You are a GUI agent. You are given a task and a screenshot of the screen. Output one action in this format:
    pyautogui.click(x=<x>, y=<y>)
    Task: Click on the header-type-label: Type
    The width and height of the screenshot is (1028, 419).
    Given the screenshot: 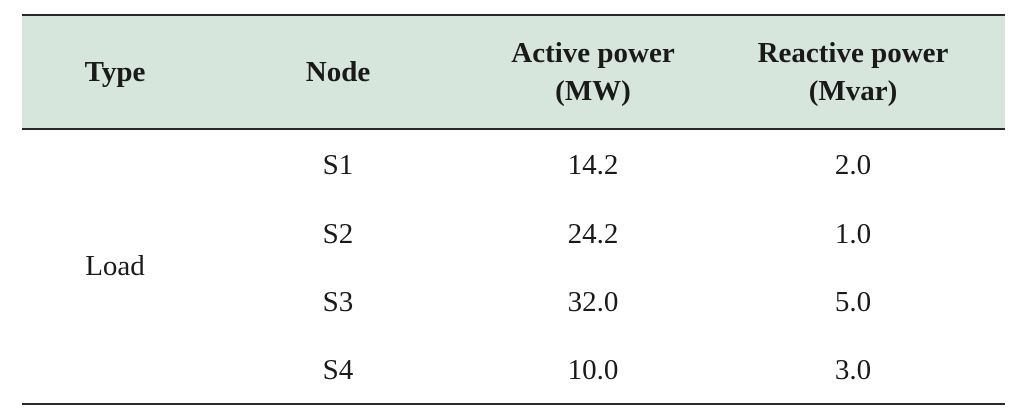 What is the action you would take?
    pyautogui.click(x=115, y=72)
    